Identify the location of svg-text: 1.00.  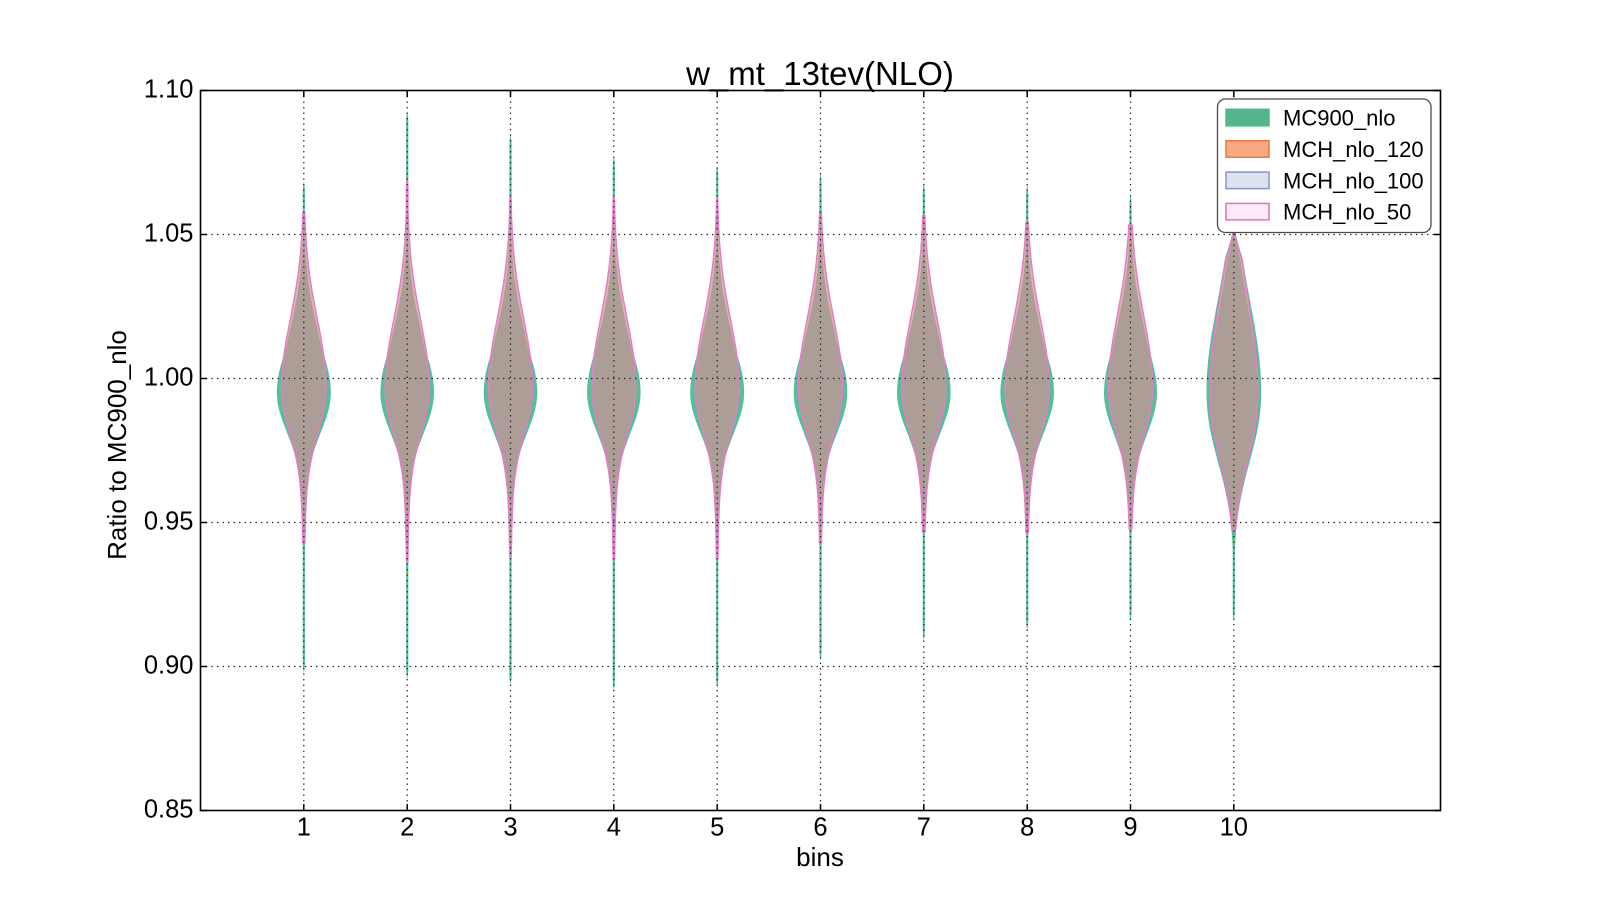
(169, 378).